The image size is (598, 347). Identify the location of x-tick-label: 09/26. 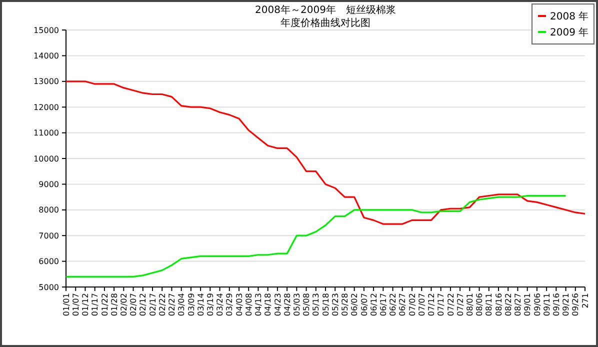
(575, 304).